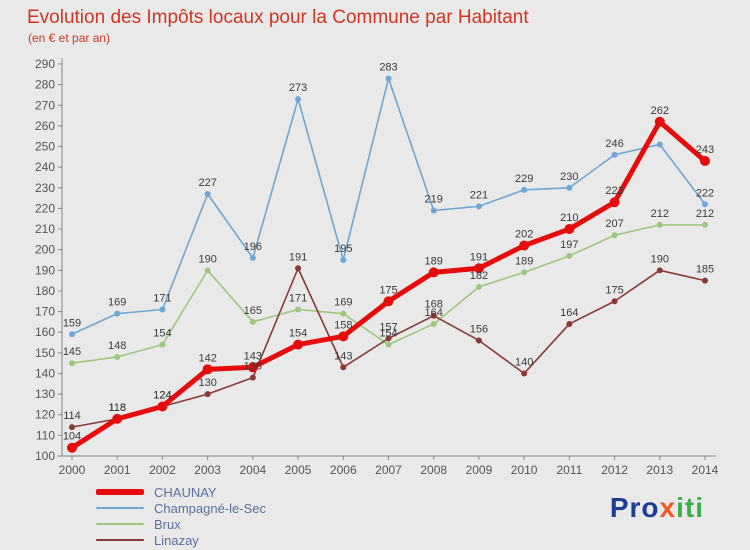 This screenshot has height=550, width=750. What do you see at coordinates (45, 250) in the screenshot?
I see `svg-text: 200` at bounding box center [45, 250].